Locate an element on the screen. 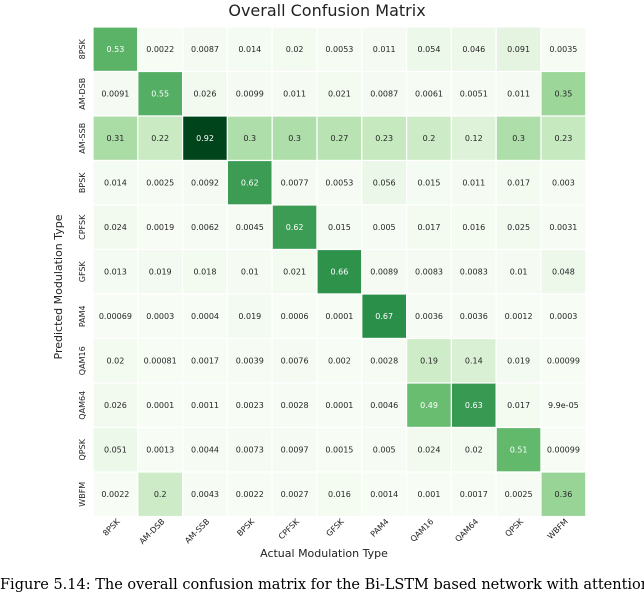 The image size is (644, 608). cell-value-label: 0.0035 is located at coordinates (563, 49).